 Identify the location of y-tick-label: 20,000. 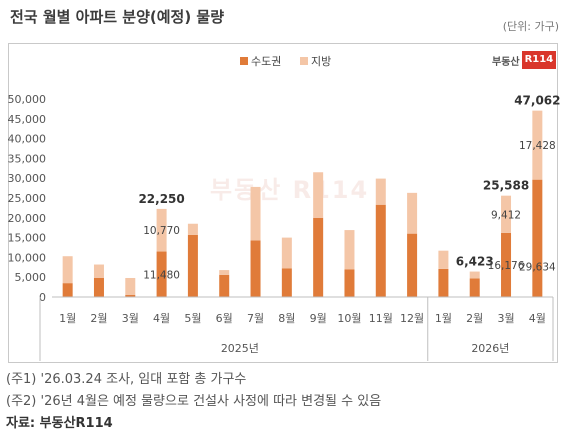
(27, 218).